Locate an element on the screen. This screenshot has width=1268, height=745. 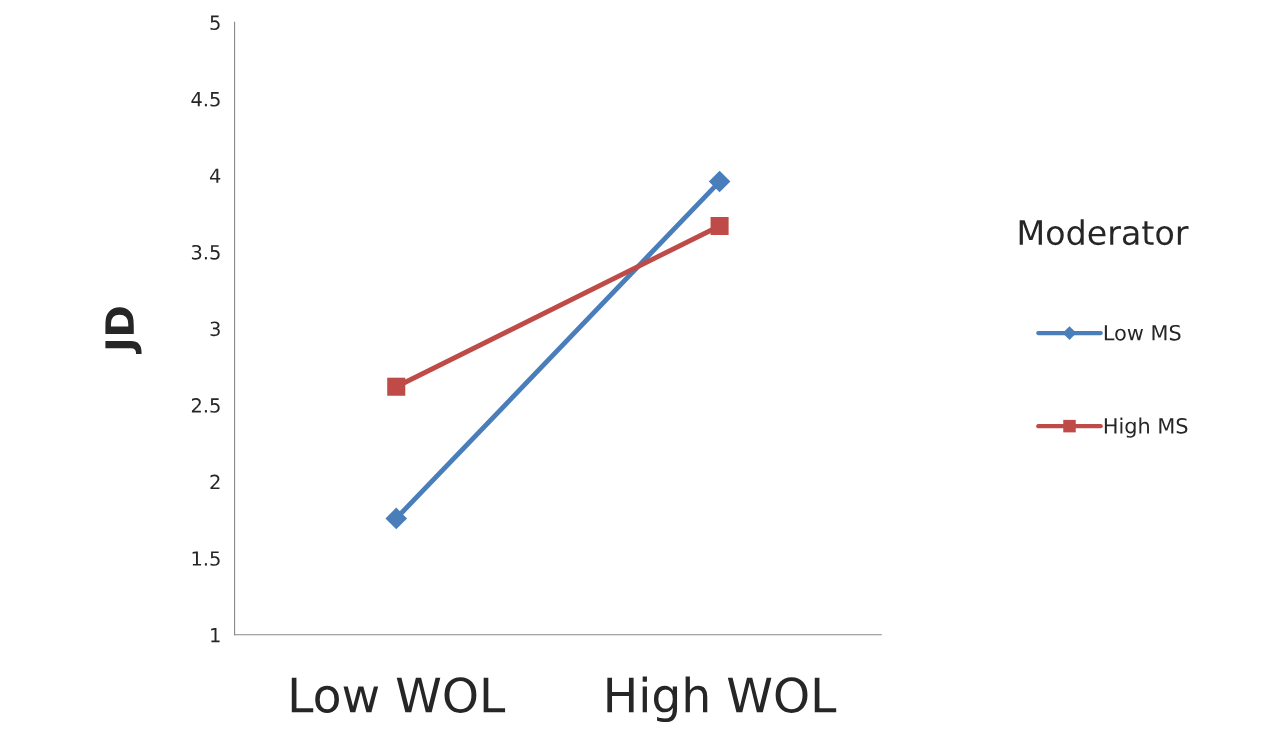
y-axis-title: JD is located at coordinates (123, 331).